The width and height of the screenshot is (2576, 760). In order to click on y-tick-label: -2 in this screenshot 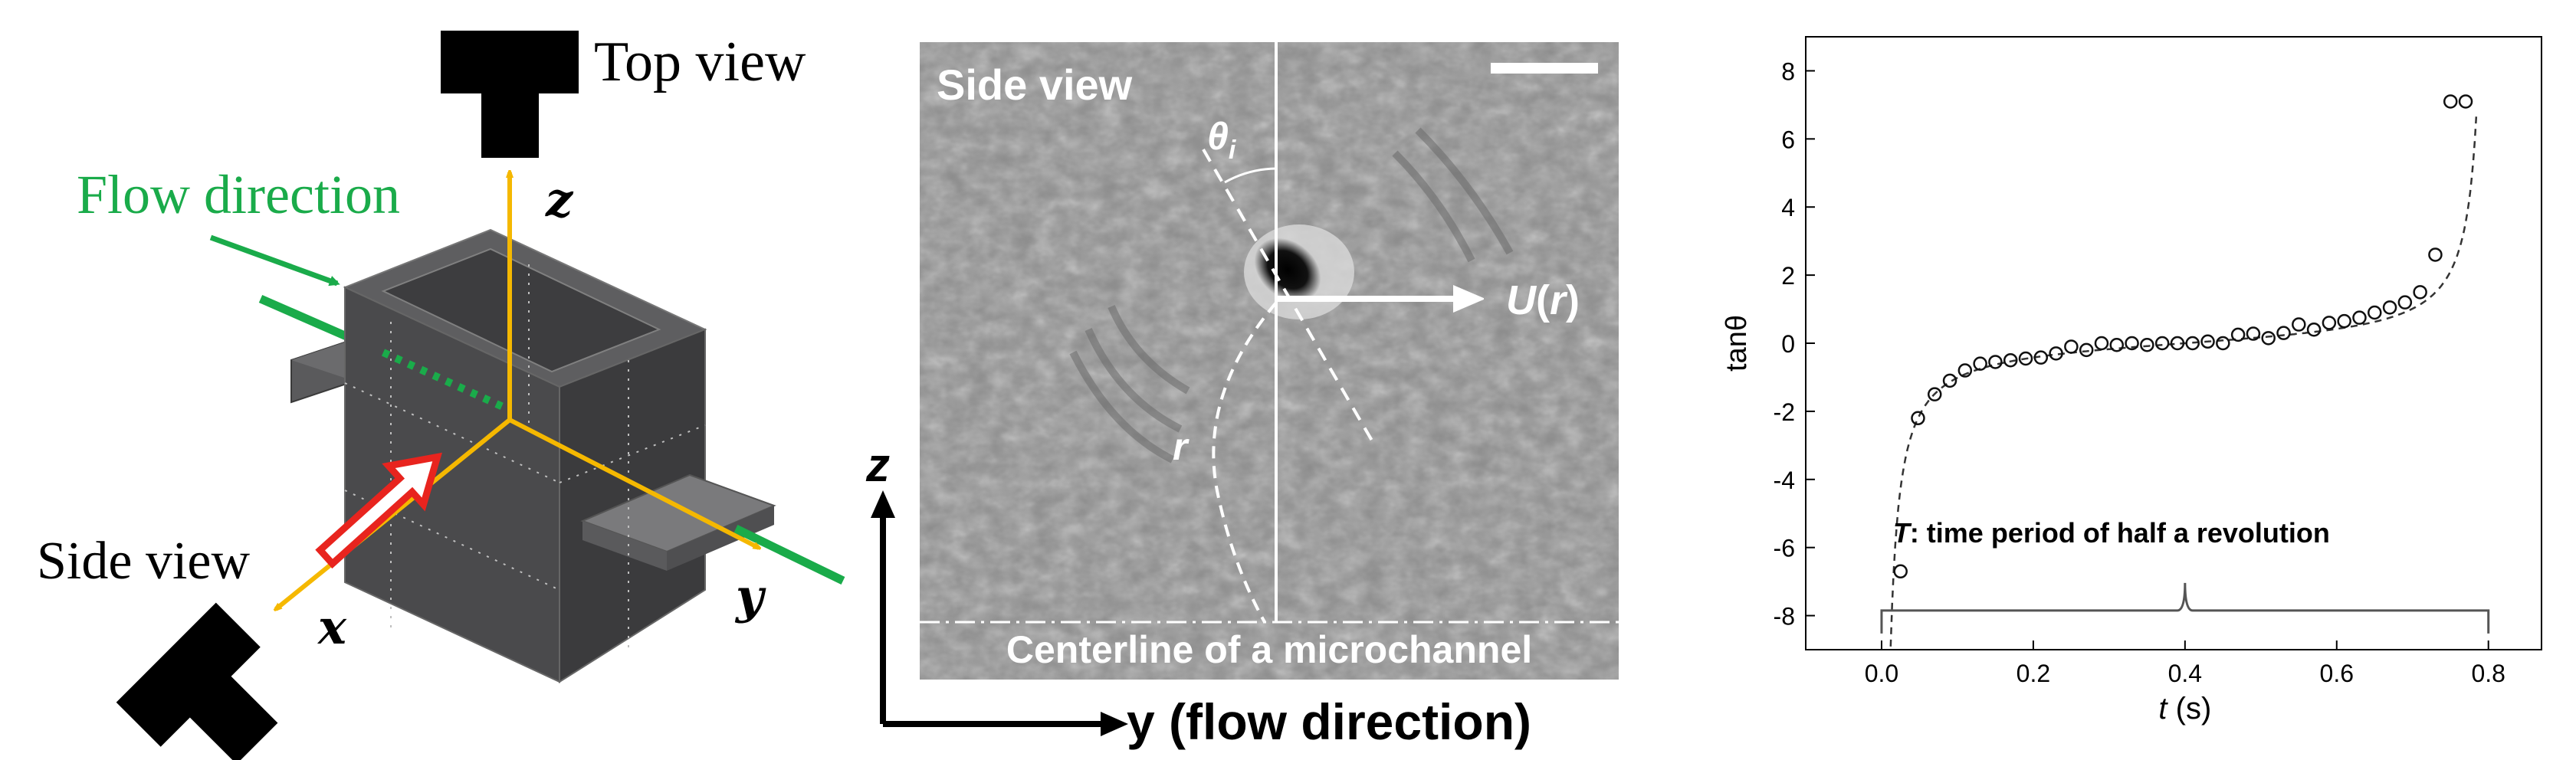, I will do `click(1784, 412)`.